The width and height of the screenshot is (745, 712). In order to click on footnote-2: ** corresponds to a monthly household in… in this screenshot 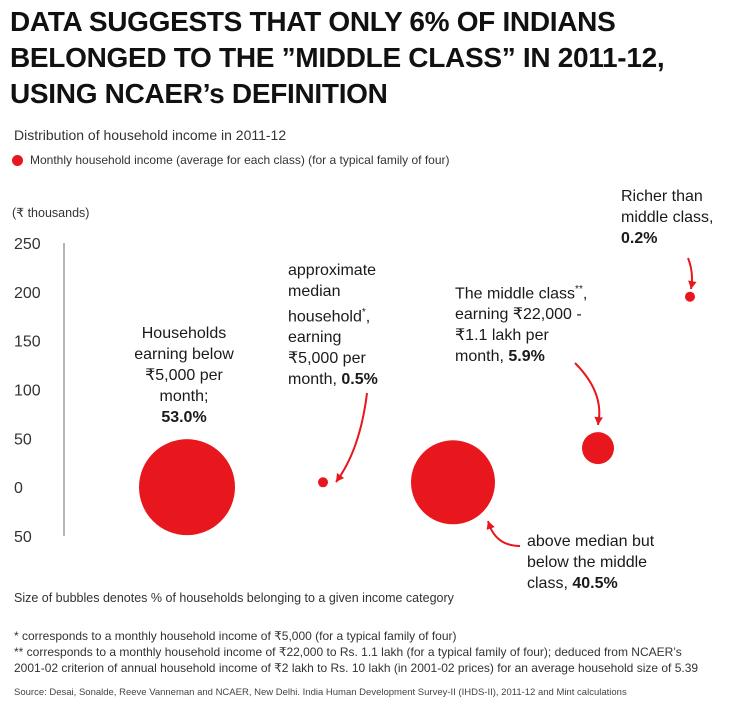, I will do `click(348, 652)`.